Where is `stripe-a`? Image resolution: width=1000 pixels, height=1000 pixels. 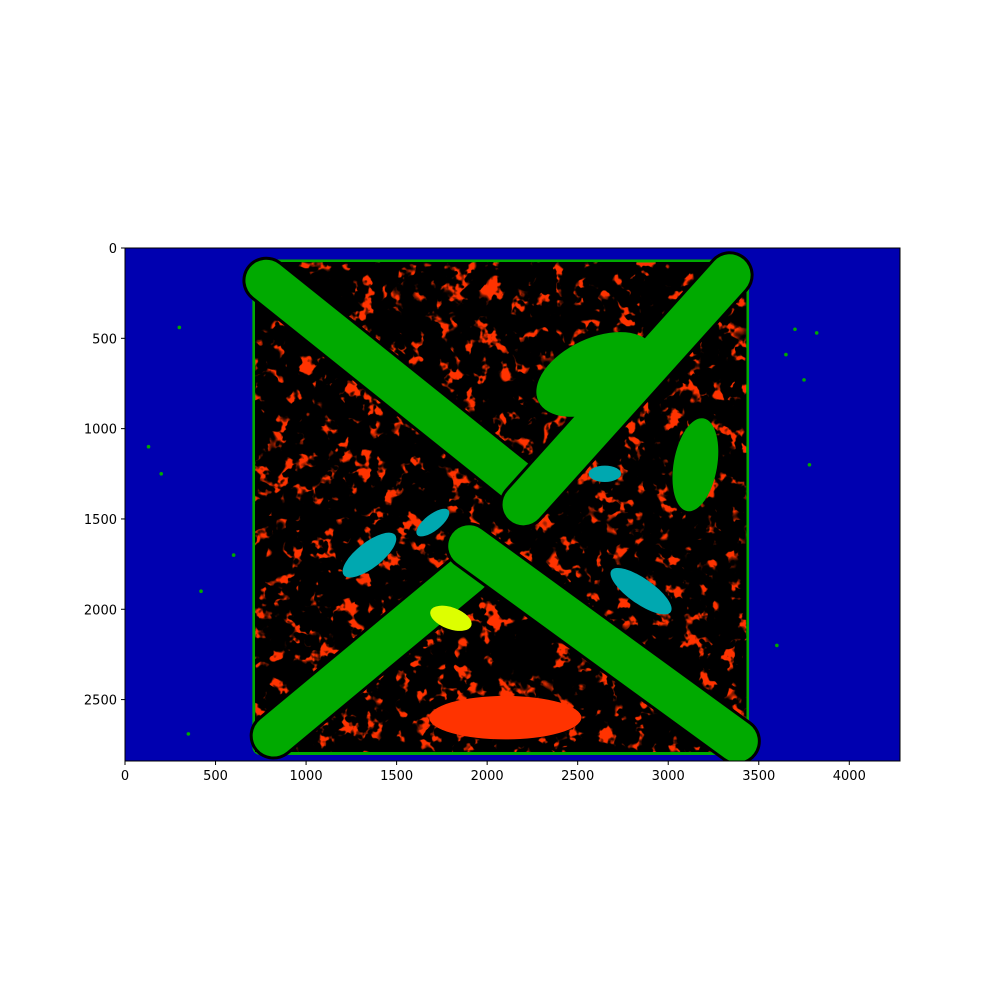
stripe-a is located at coordinates (395, 383).